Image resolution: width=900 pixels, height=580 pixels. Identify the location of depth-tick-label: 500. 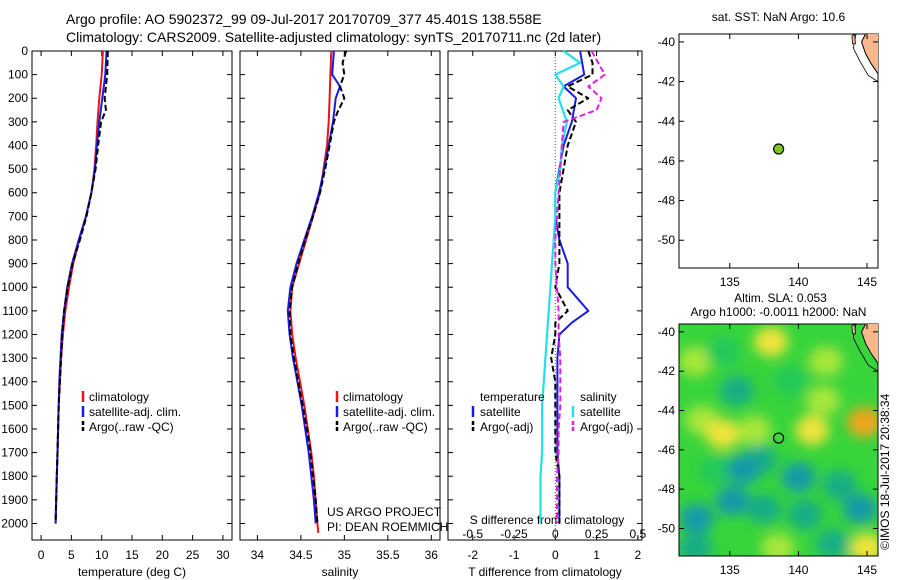
(18, 169).